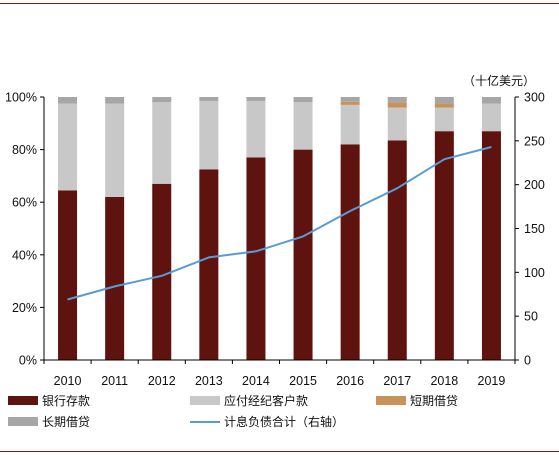  I want to click on bar-segment-2015-s3, so click(303, 100).